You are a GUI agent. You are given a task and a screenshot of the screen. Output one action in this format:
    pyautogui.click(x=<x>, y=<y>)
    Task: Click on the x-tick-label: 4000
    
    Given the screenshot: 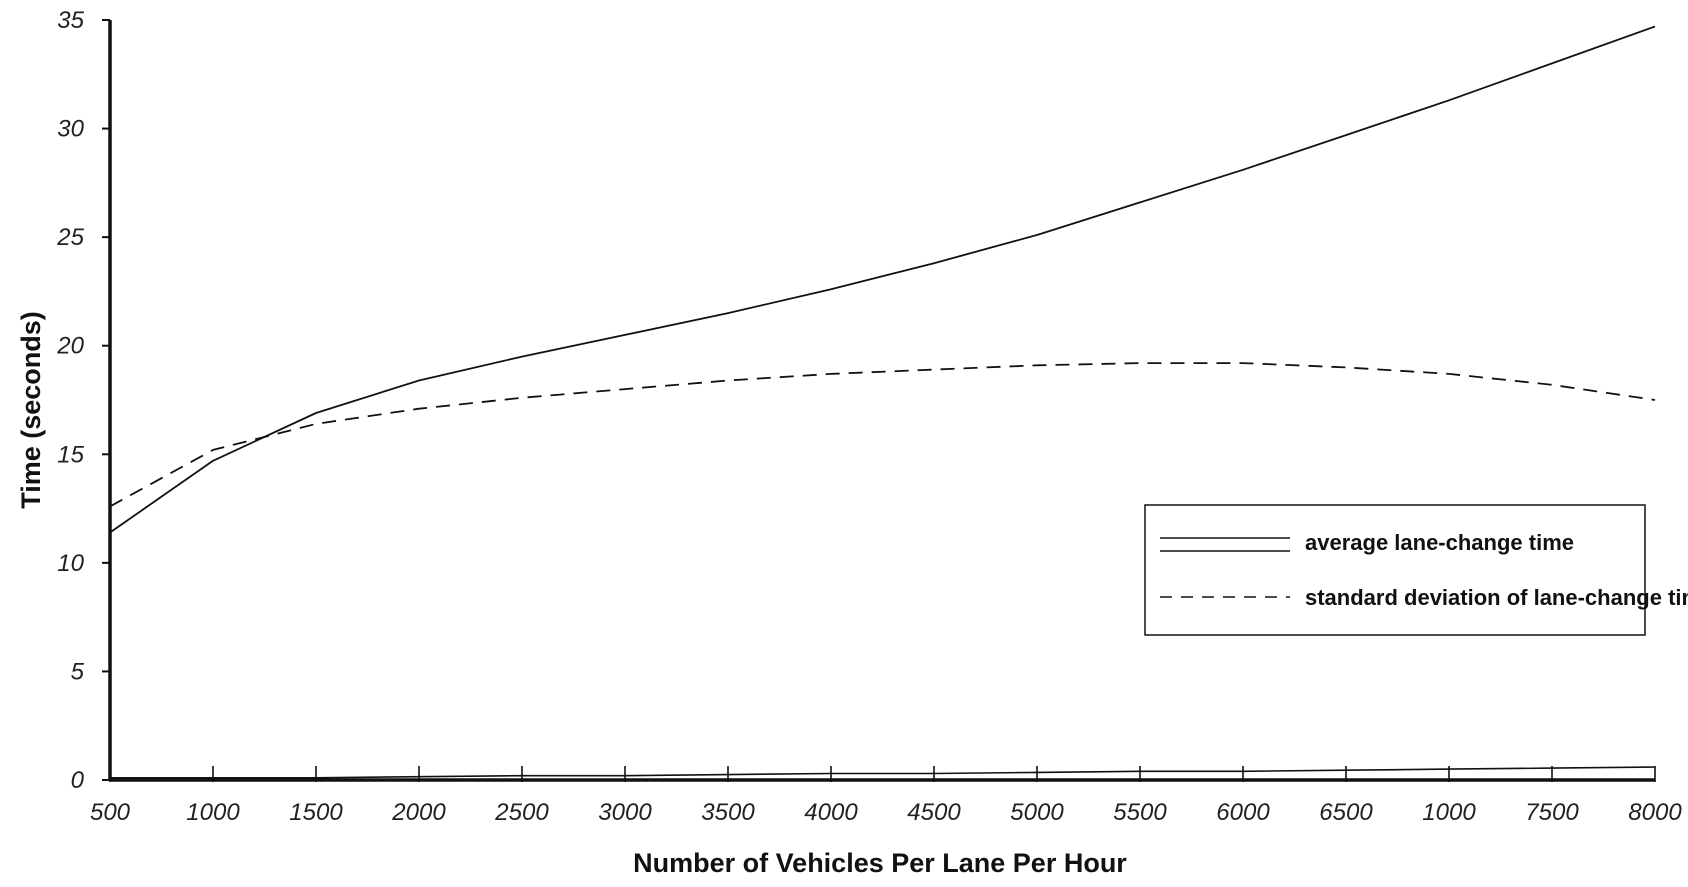 What is the action you would take?
    pyautogui.click(x=831, y=812)
    